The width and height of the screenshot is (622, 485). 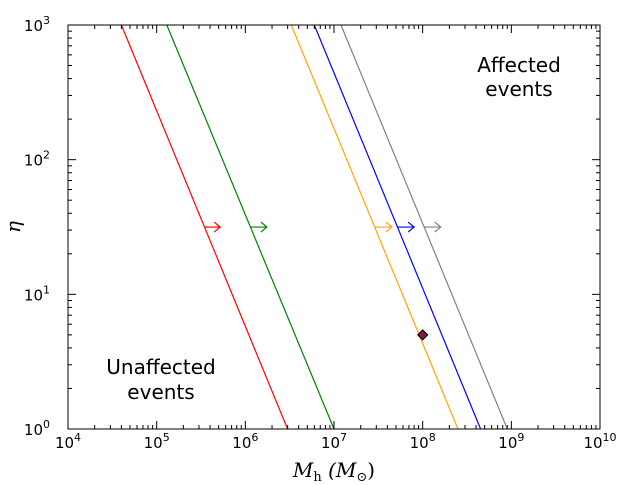 What do you see at coordinates (599, 441) in the screenshot?
I see `x-tick-label: 10¹⁰` at bounding box center [599, 441].